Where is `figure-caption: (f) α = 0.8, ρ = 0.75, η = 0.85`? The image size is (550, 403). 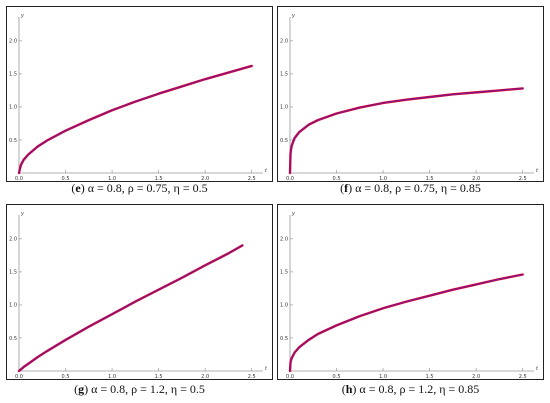 figure-caption: (f) α = 0.8, ρ = 0.75, η = 0.85 is located at coordinates (410, 188).